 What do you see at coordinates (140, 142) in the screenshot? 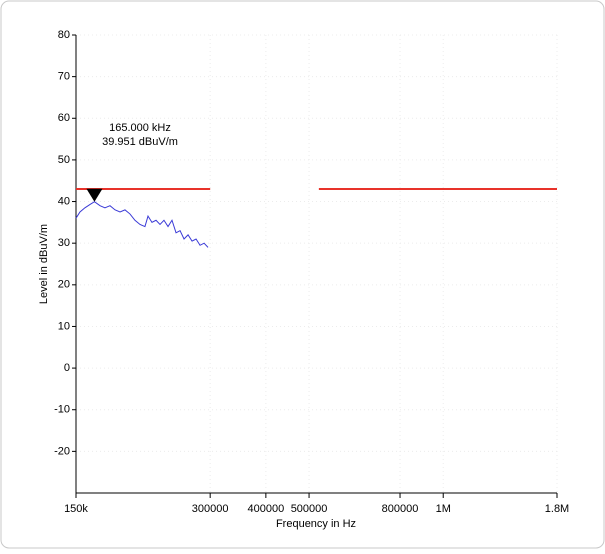
I see `marker-label: 39.951 dBuV/m` at bounding box center [140, 142].